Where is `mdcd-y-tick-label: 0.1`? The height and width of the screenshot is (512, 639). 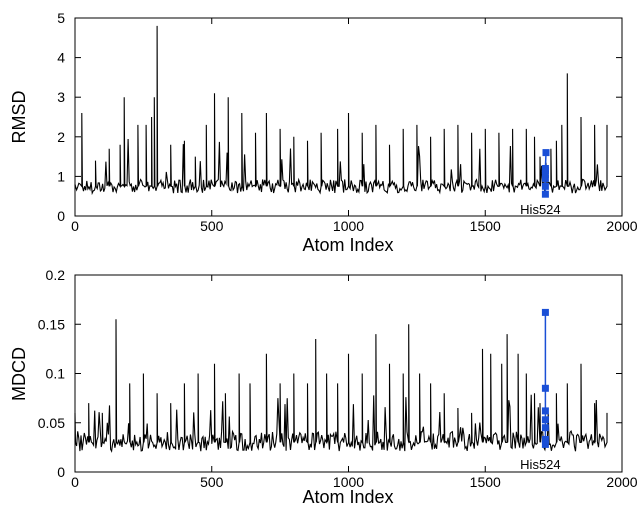 mdcd-y-tick-label: 0.1 is located at coordinates (56, 374).